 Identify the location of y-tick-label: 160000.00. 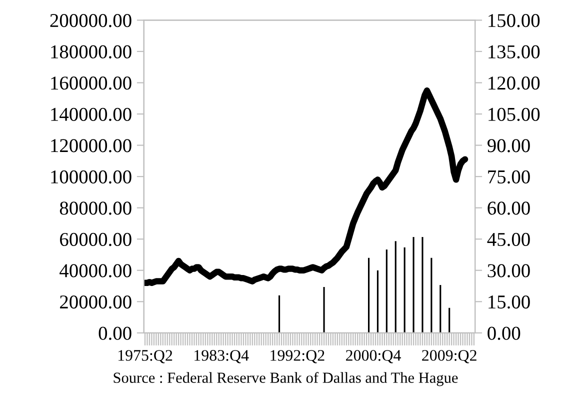
(91, 83).